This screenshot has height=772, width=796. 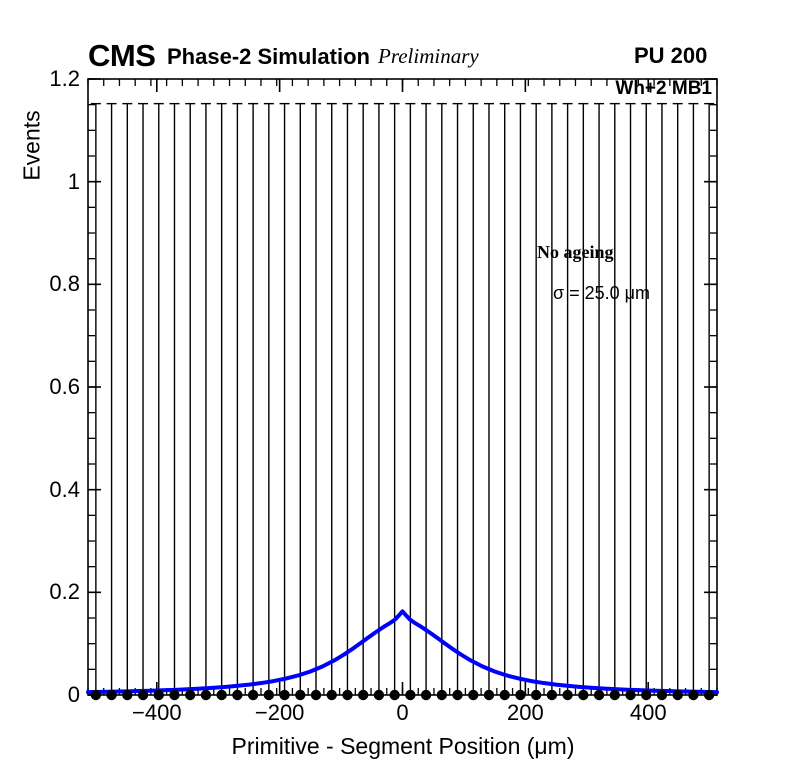 I want to click on fit-curve-path, so click(x=402, y=652).